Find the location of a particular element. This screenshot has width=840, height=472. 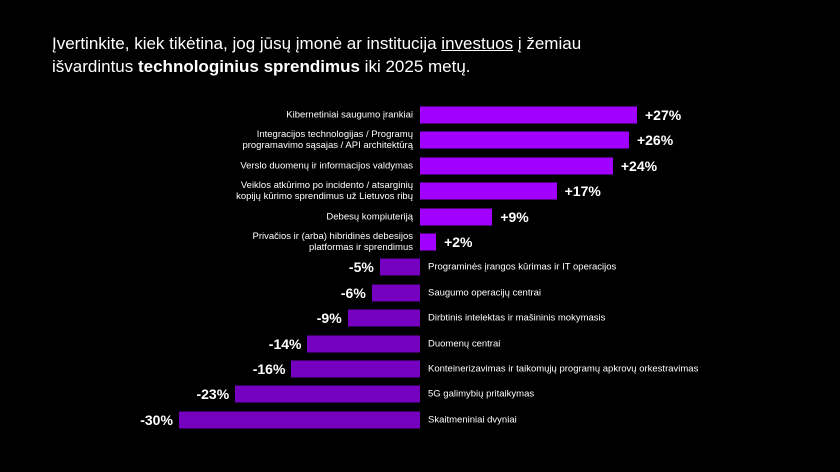

value-label: -6% is located at coordinates (353, 292).